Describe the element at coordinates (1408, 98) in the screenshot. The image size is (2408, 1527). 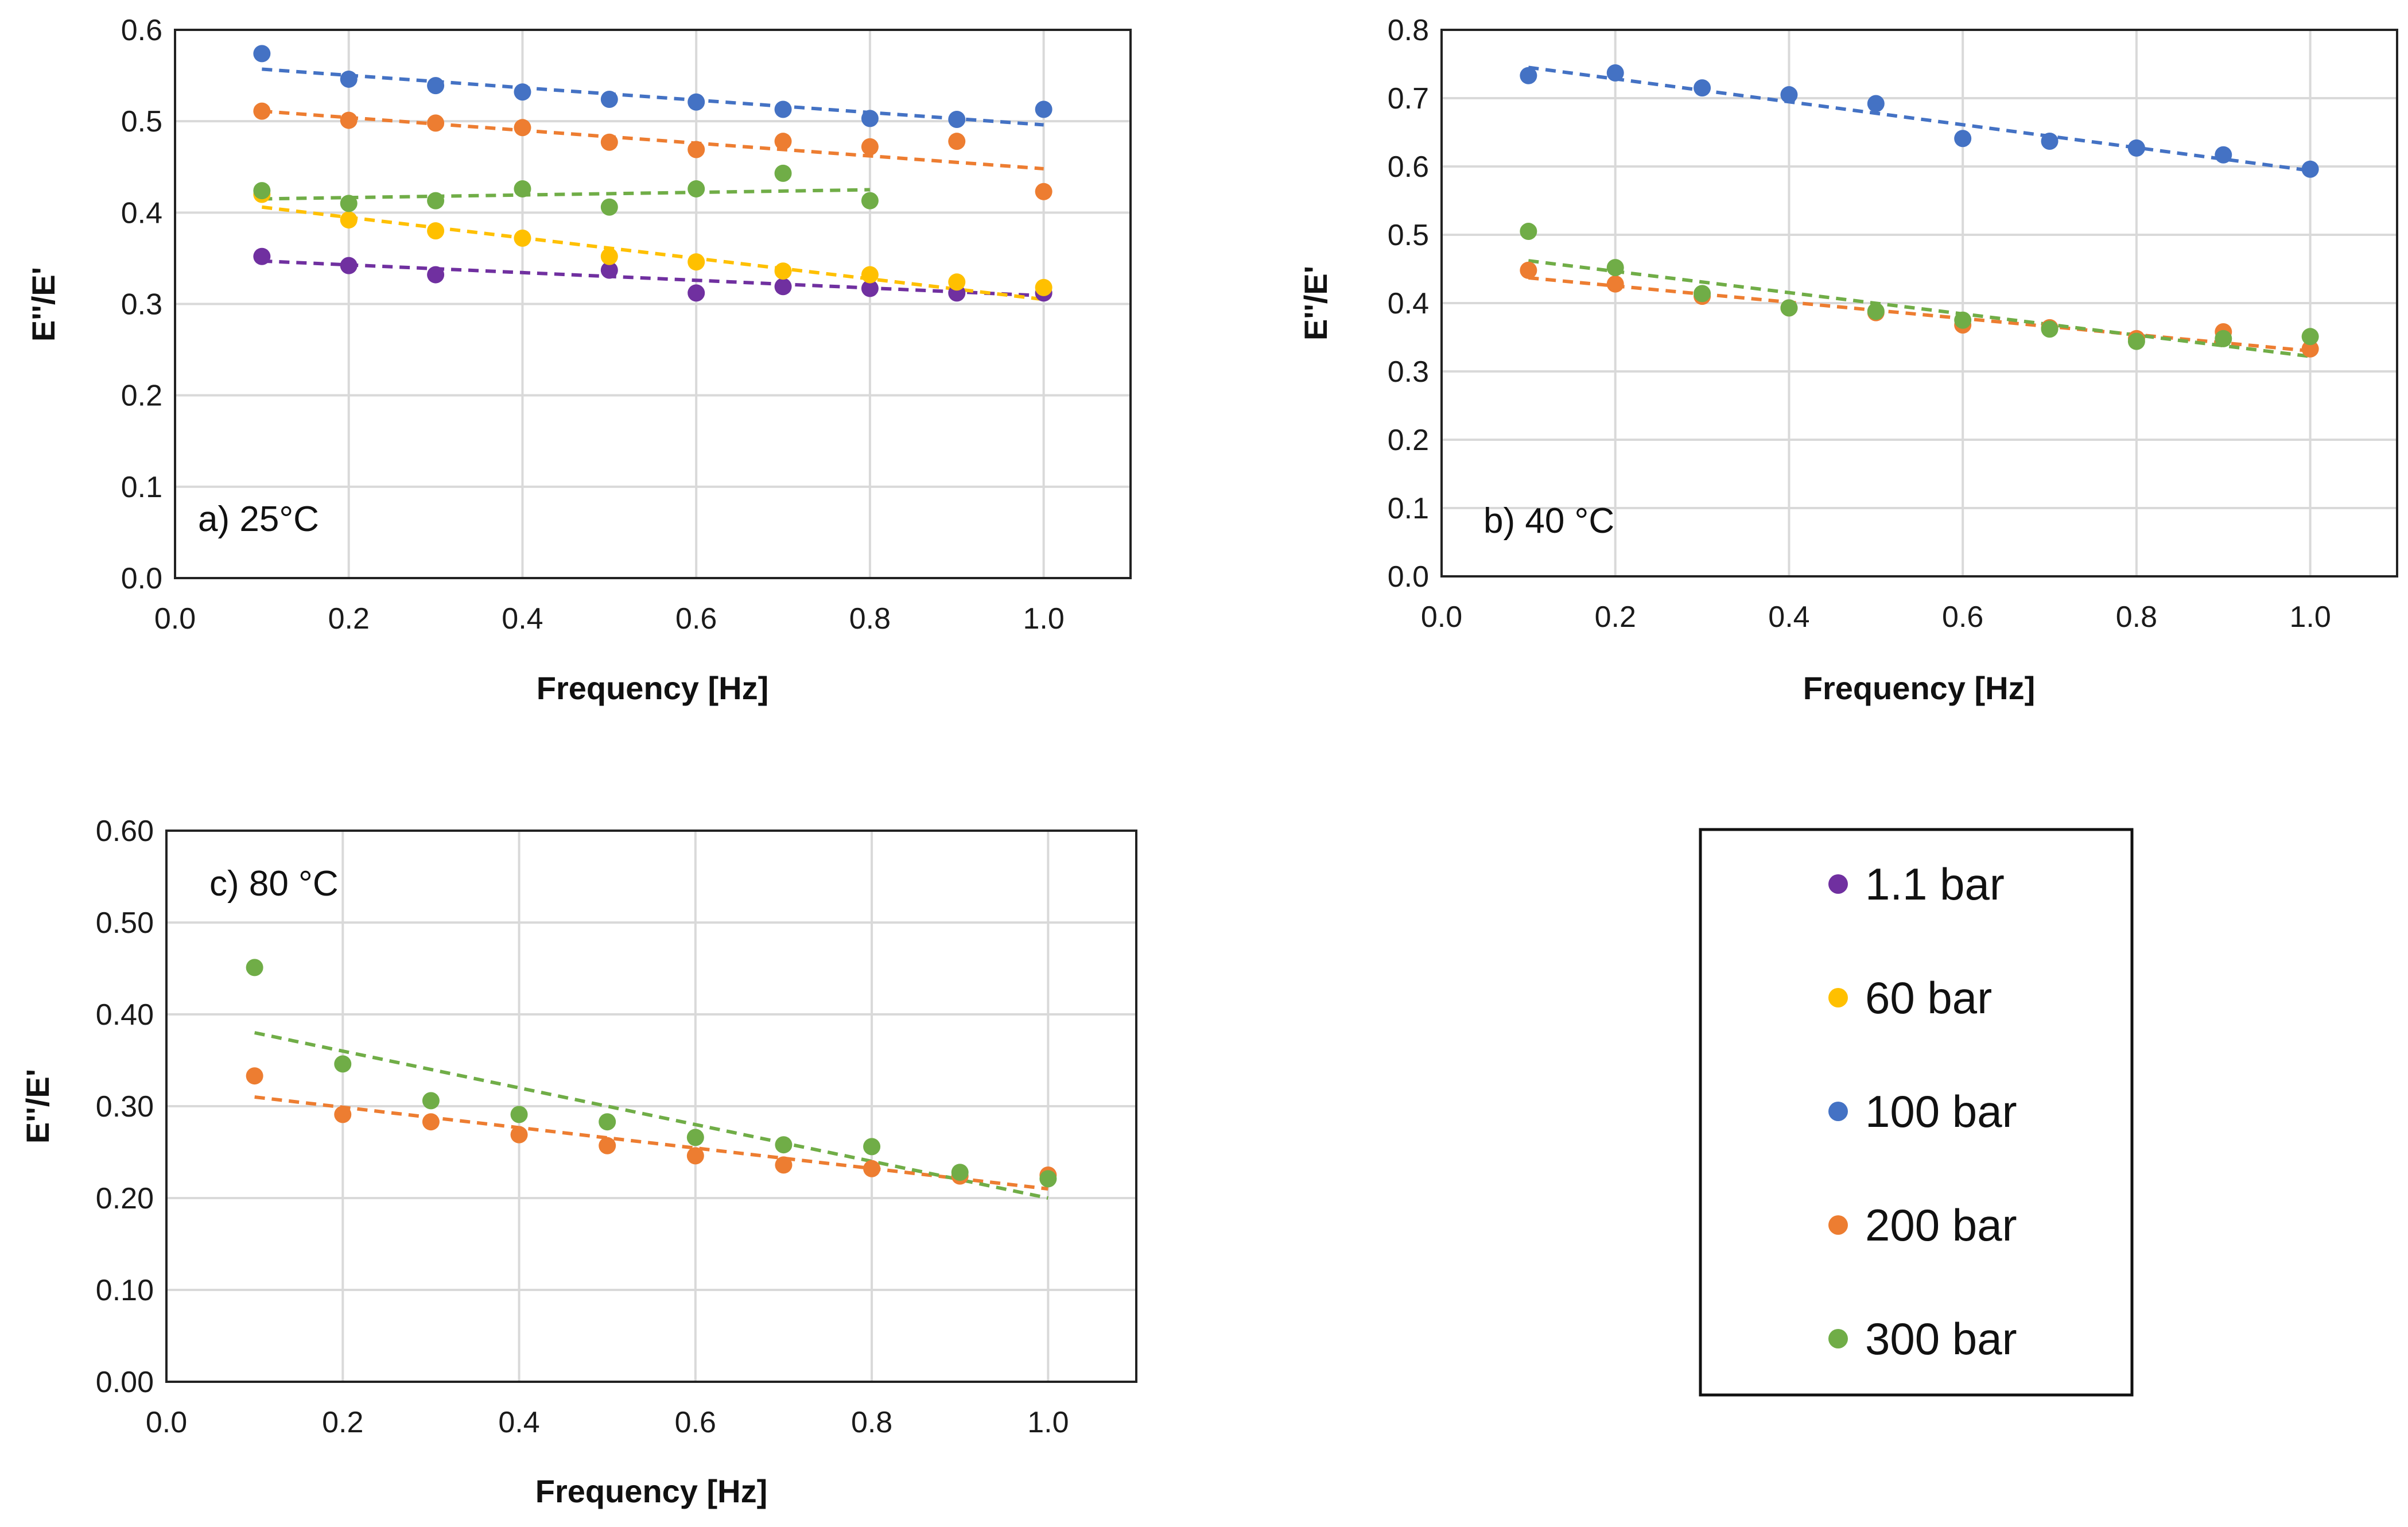
I see `y-tick-label: 0.7` at that location.